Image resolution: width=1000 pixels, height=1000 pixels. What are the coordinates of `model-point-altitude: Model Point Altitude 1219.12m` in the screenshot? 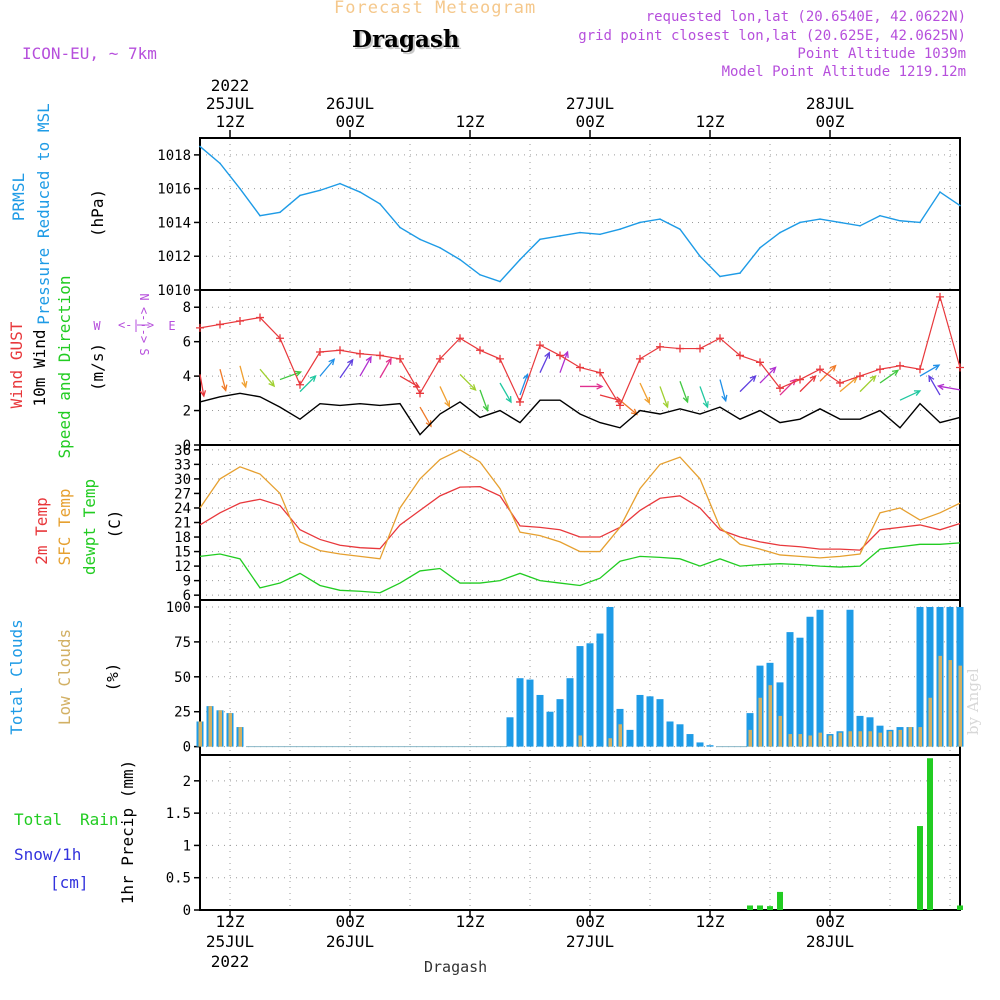 It's located at (843, 72).